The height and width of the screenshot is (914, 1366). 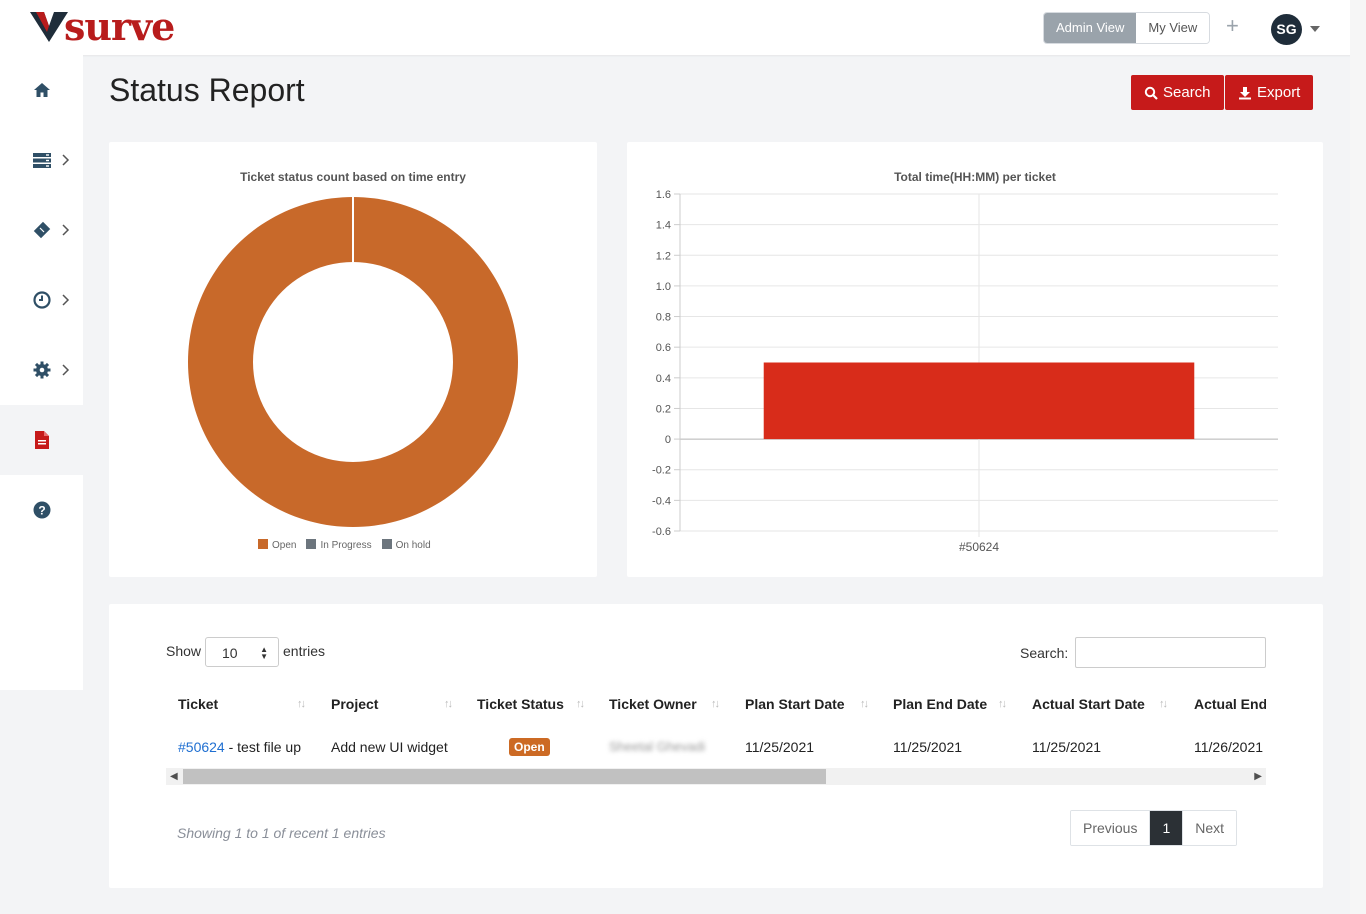 I want to click on scroll-left-icon: ◀, so click(x=174, y=776).